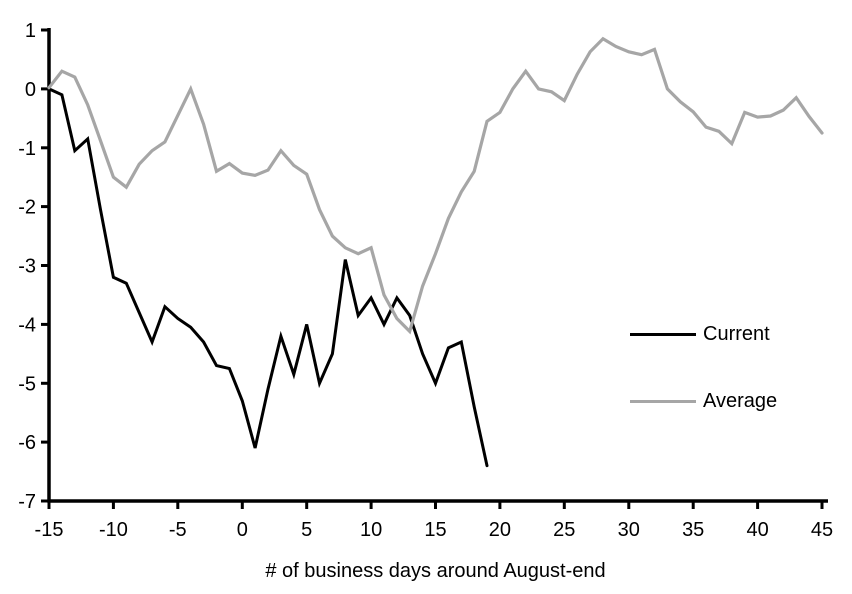 The height and width of the screenshot is (594, 852). Describe the element at coordinates (740, 401) in the screenshot. I see `legend-label-average: Average` at that location.